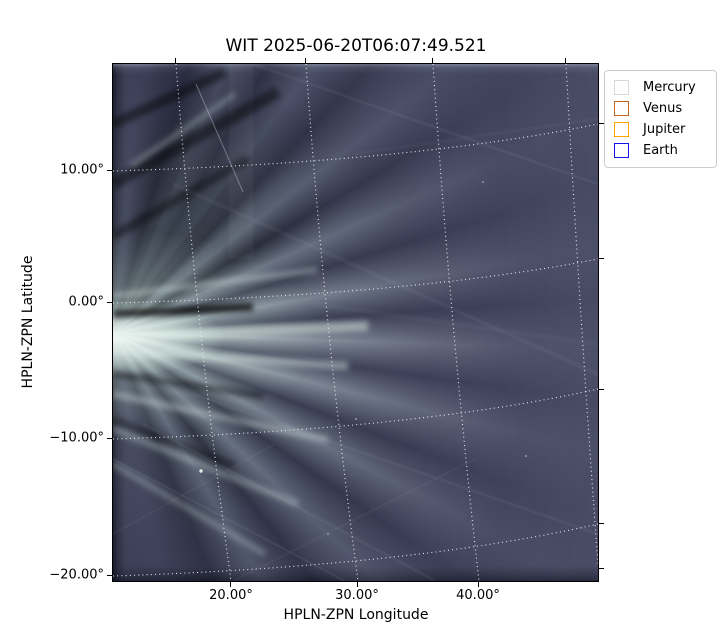  Describe the element at coordinates (231, 595) in the screenshot. I see `x-tick-label: 20.00°` at that location.